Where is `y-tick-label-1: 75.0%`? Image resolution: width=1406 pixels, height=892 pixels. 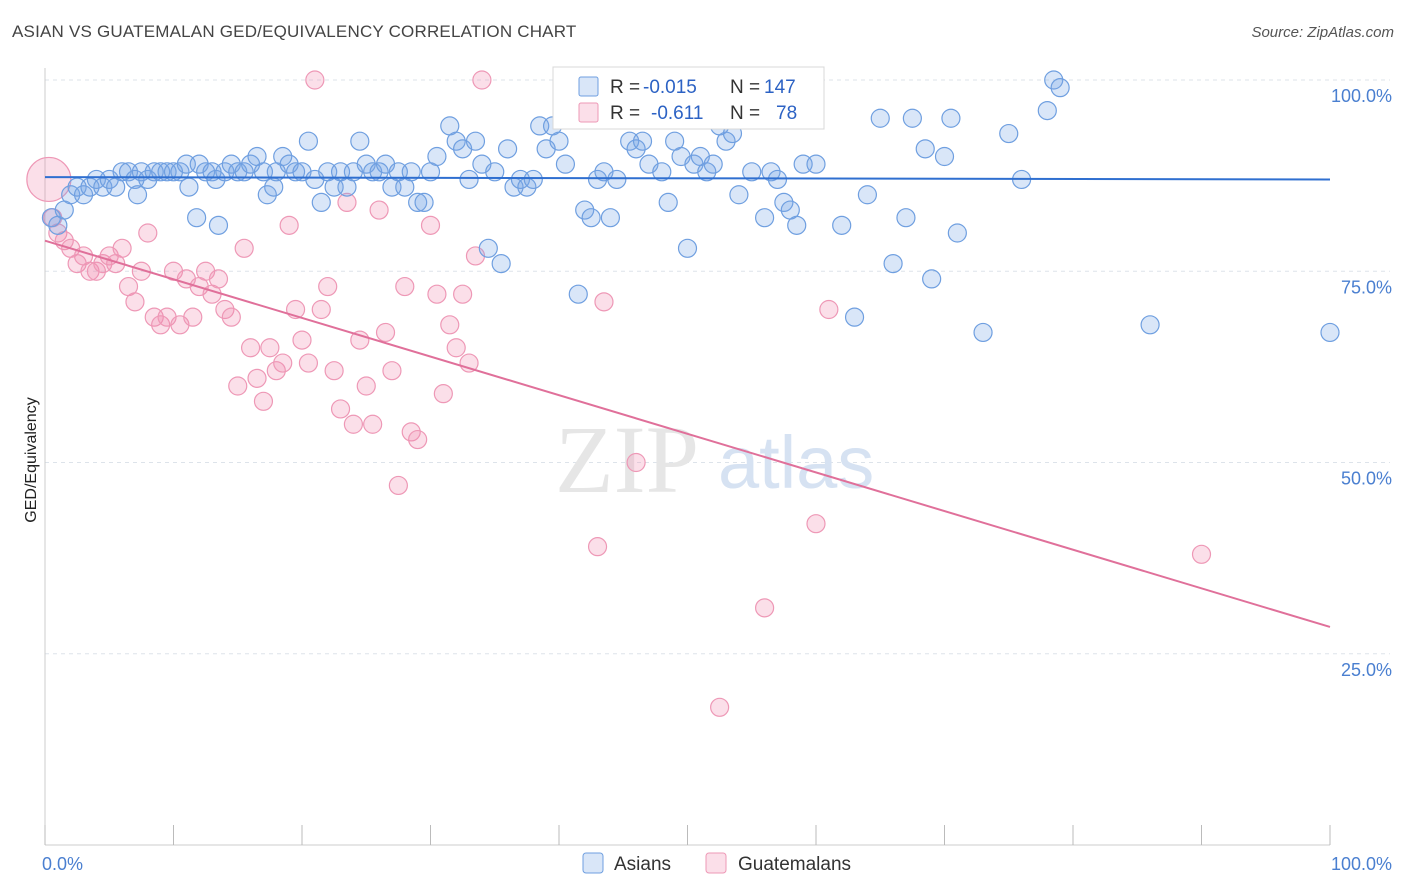
y-tick-label-1: 75.0% is located at coordinates (1366, 287).